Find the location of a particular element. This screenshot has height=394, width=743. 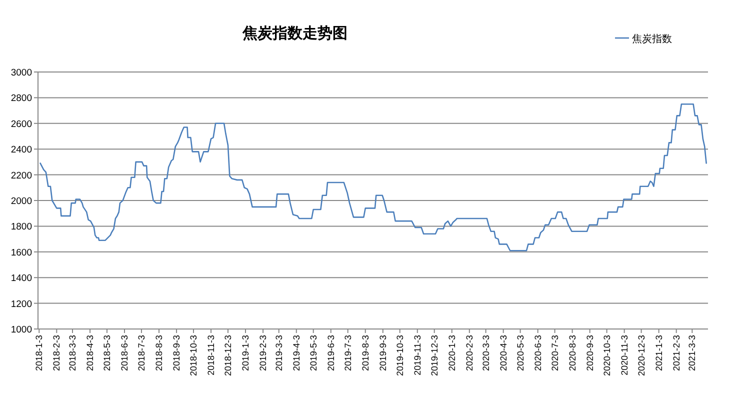

legend: 焦炭指数 is located at coordinates (643, 39).